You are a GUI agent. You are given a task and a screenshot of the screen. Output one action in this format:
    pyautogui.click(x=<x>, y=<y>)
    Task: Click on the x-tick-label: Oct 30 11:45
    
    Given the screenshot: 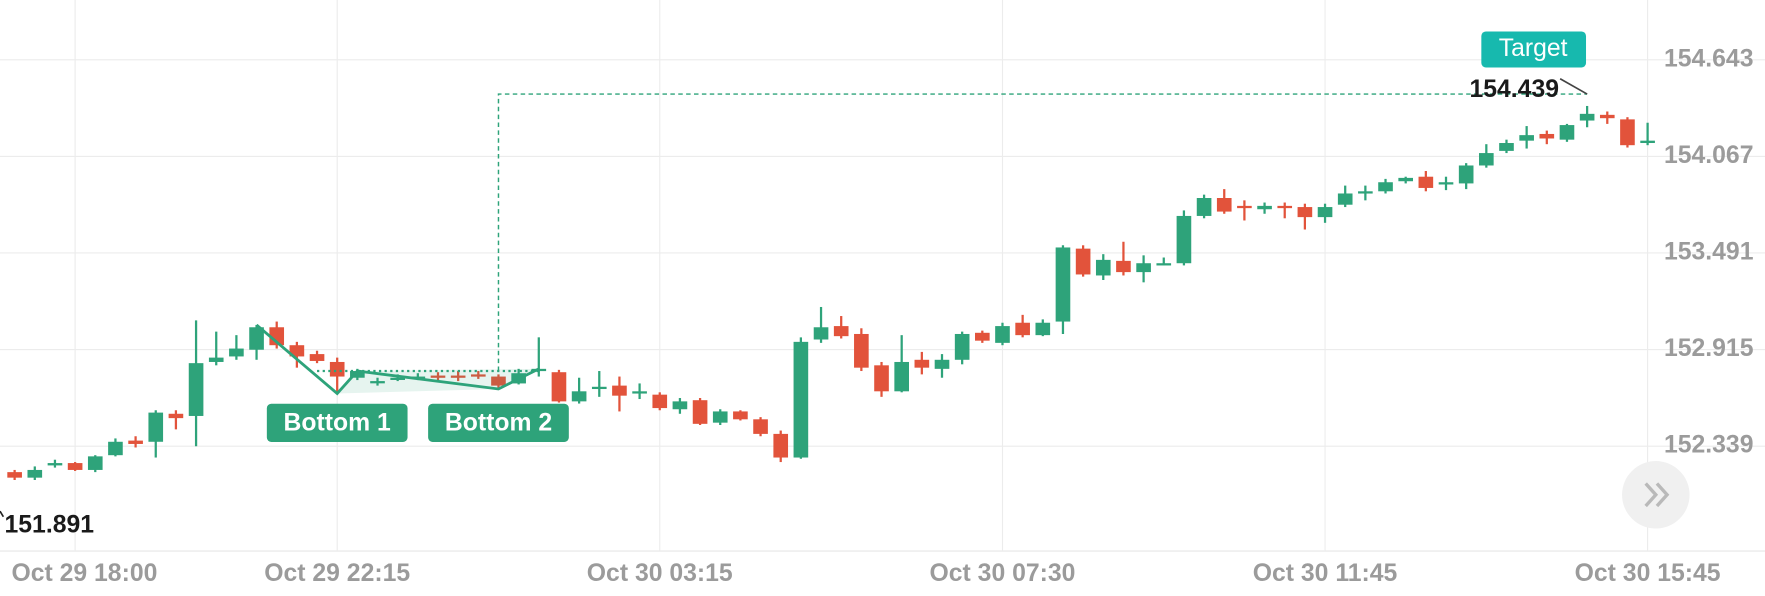 What is the action you would take?
    pyautogui.click(x=1325, y=573)
    